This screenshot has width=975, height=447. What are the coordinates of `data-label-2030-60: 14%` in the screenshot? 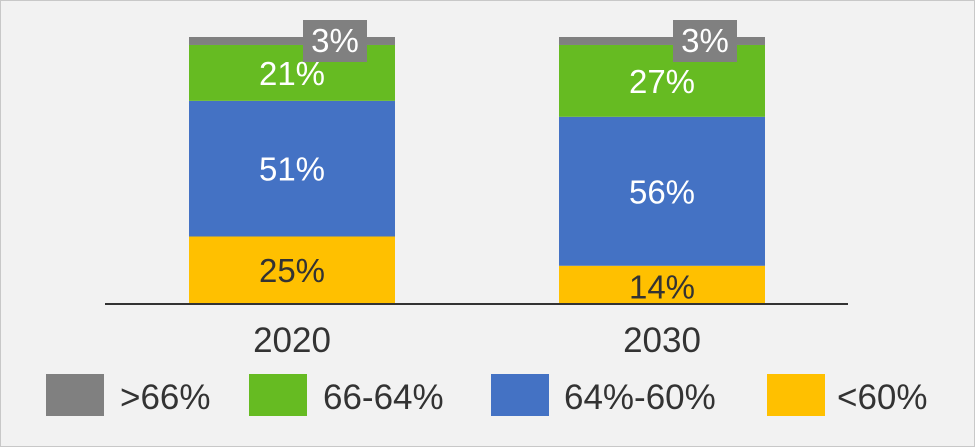 It's located at (662, 286).